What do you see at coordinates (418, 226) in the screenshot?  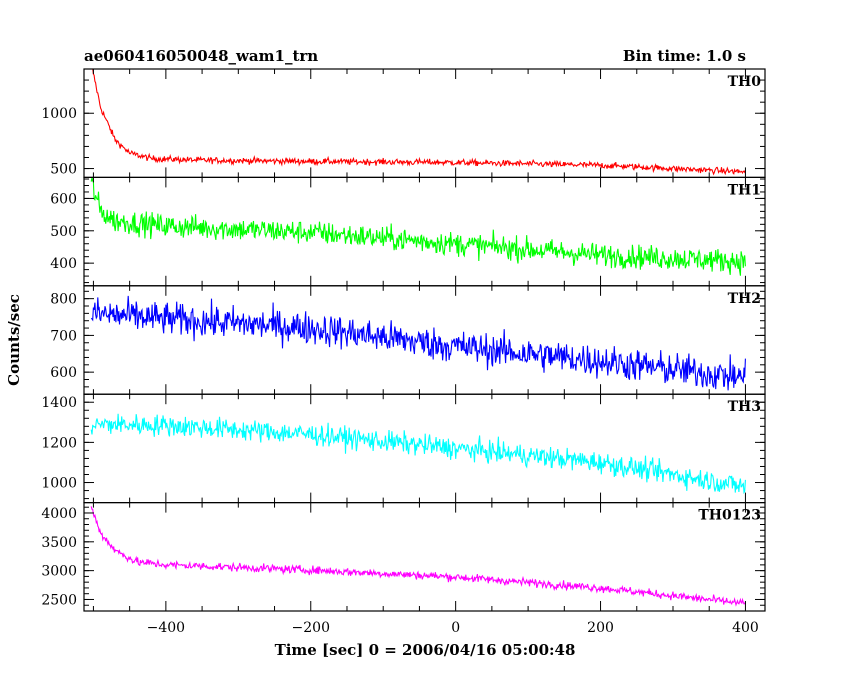 I see `series-line-th1` at bounding box center [418, 226].